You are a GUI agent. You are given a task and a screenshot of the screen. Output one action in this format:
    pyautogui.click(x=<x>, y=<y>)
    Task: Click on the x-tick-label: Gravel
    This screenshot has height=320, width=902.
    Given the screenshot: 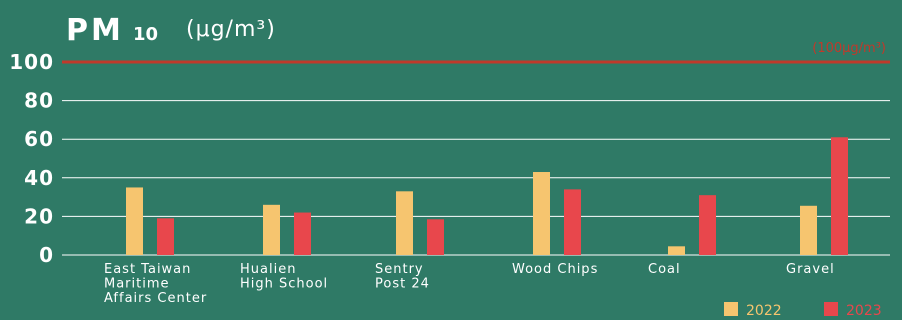 What is the action you would take?
    pyautogui.click(x=810, y=269)
    